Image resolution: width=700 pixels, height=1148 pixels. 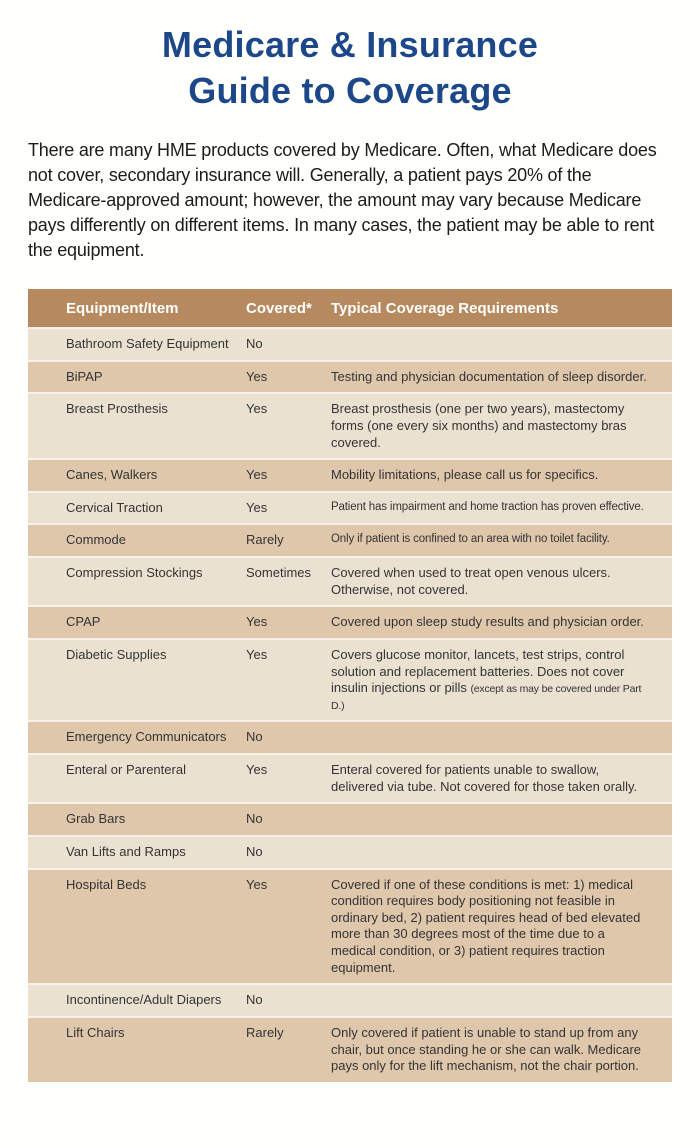 What do you see at coordinates (122, 308) in the screenshot?
I see `header-equipment-item: Equipment/Item` at bounding box center [122, 308].